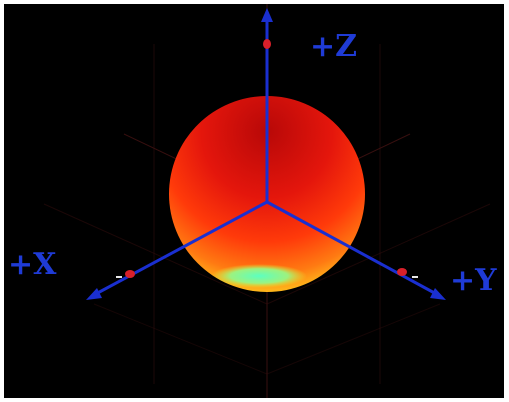  What do you see at coordinates (267, 44) in the screenshot?
I see `z-marker-icon` at bounding box center [267, 44].